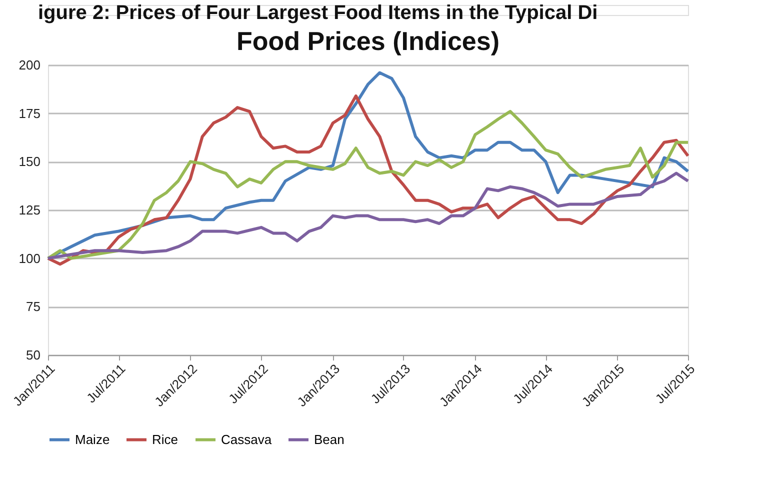  I want to click on y-tick-label: 125, so click(29, 210).